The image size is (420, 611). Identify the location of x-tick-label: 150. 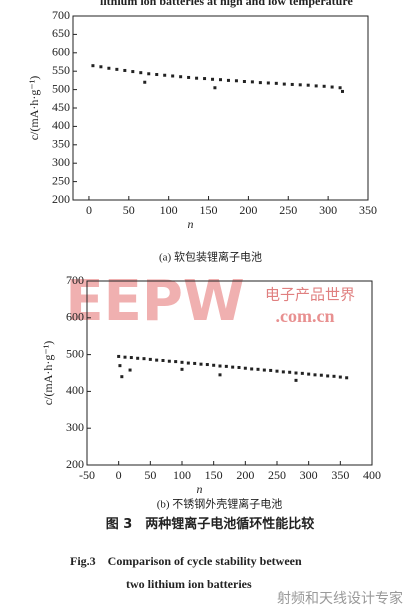
(209, 210).